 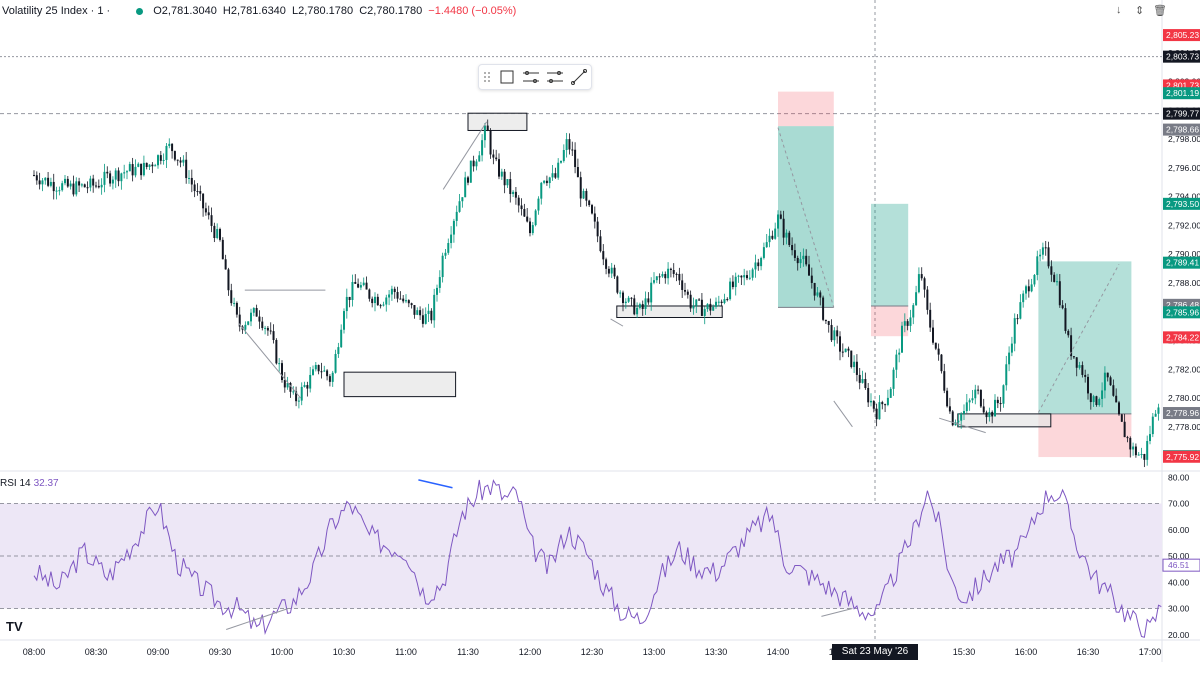 I want to click on price-tag-label: 2,805.23, so click(x=1182, y=35).